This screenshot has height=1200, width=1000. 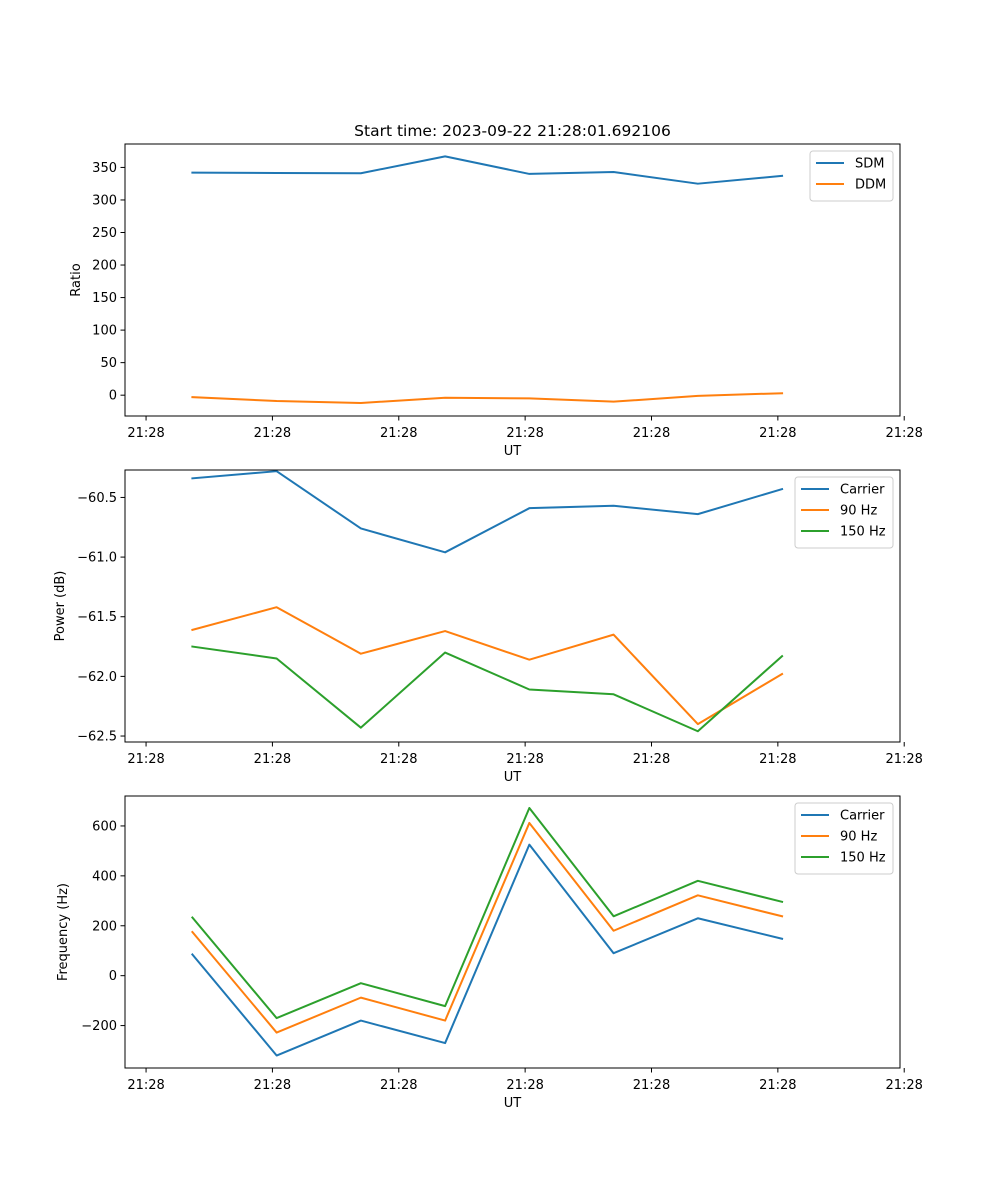 I want to click on y-tick-label: −200, so click(x=99, y=1026).